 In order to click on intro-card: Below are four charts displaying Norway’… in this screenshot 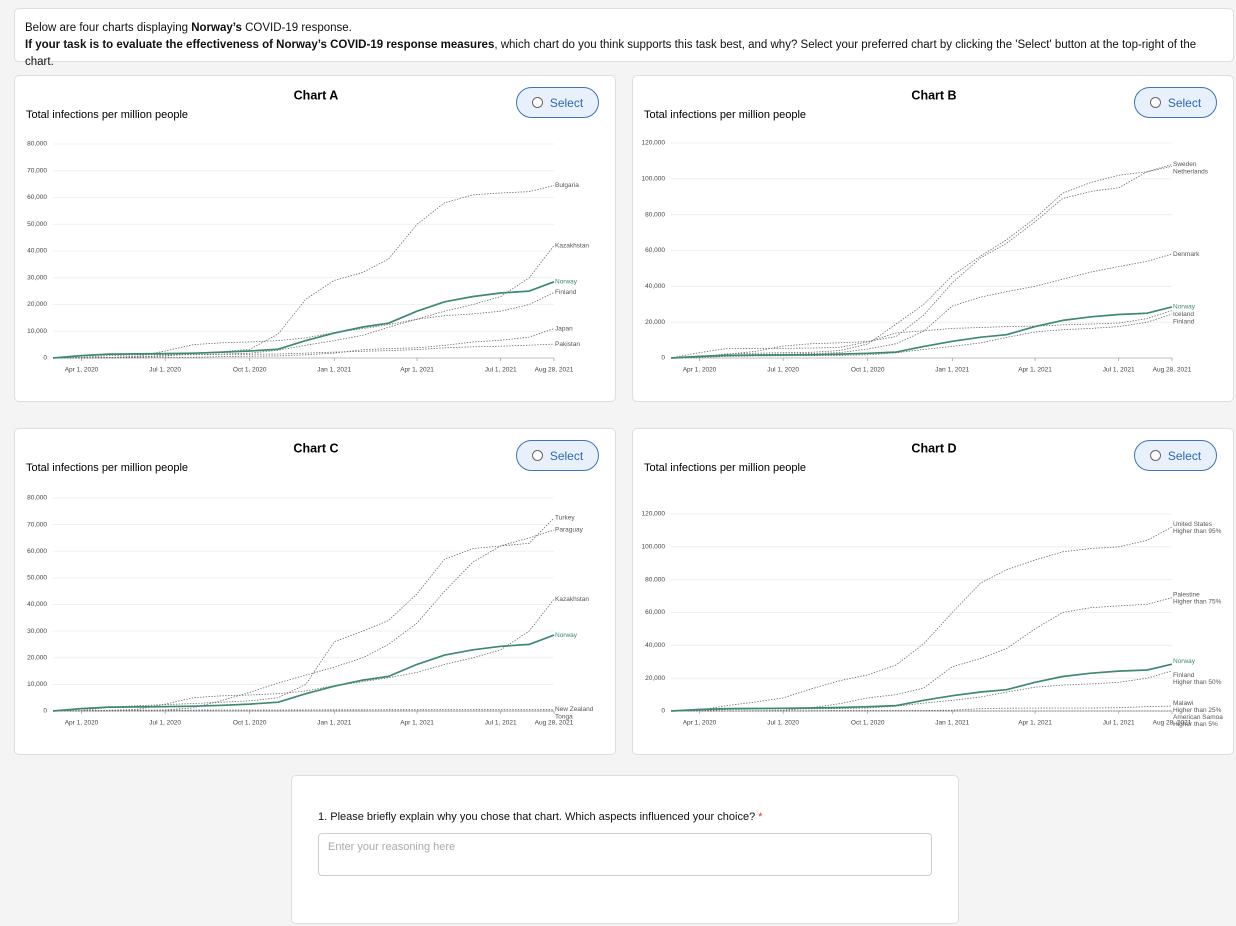, I will do `click(624, 38)`.